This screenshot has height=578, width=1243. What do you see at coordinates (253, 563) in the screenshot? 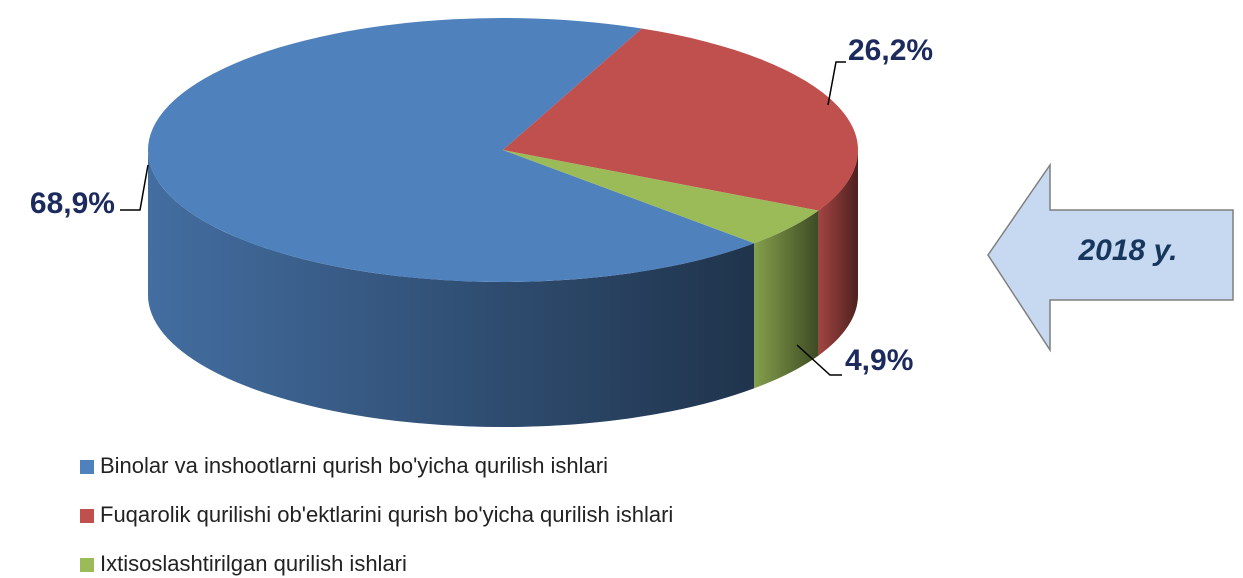
I see `legend-label: Ixtisoslashtirilgan qurilish ishlari` at bounding box center [253, 563].